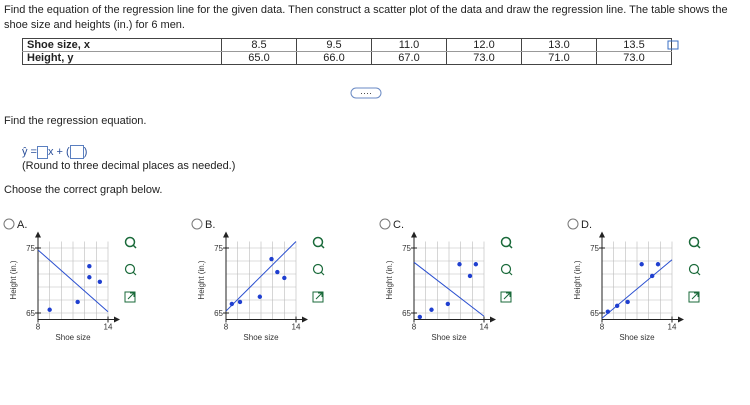 This screenshot has height=405, width=750. Describe the element at coordinates (42, 152) in the screenshot. I see `slope-input` at that location.